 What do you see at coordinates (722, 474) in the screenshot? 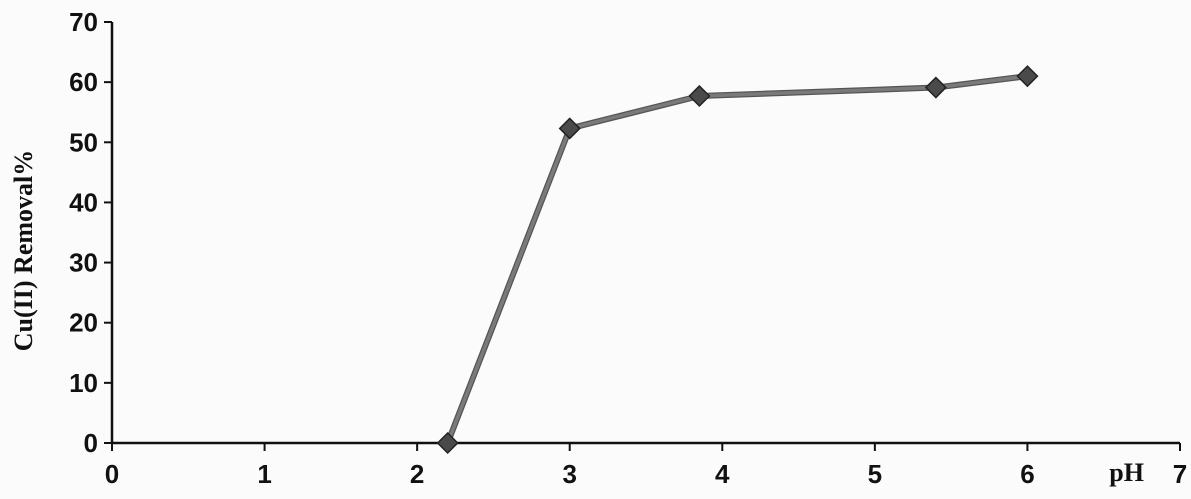
I see `x-tick-label: 4` at bounding box center [722, 474].